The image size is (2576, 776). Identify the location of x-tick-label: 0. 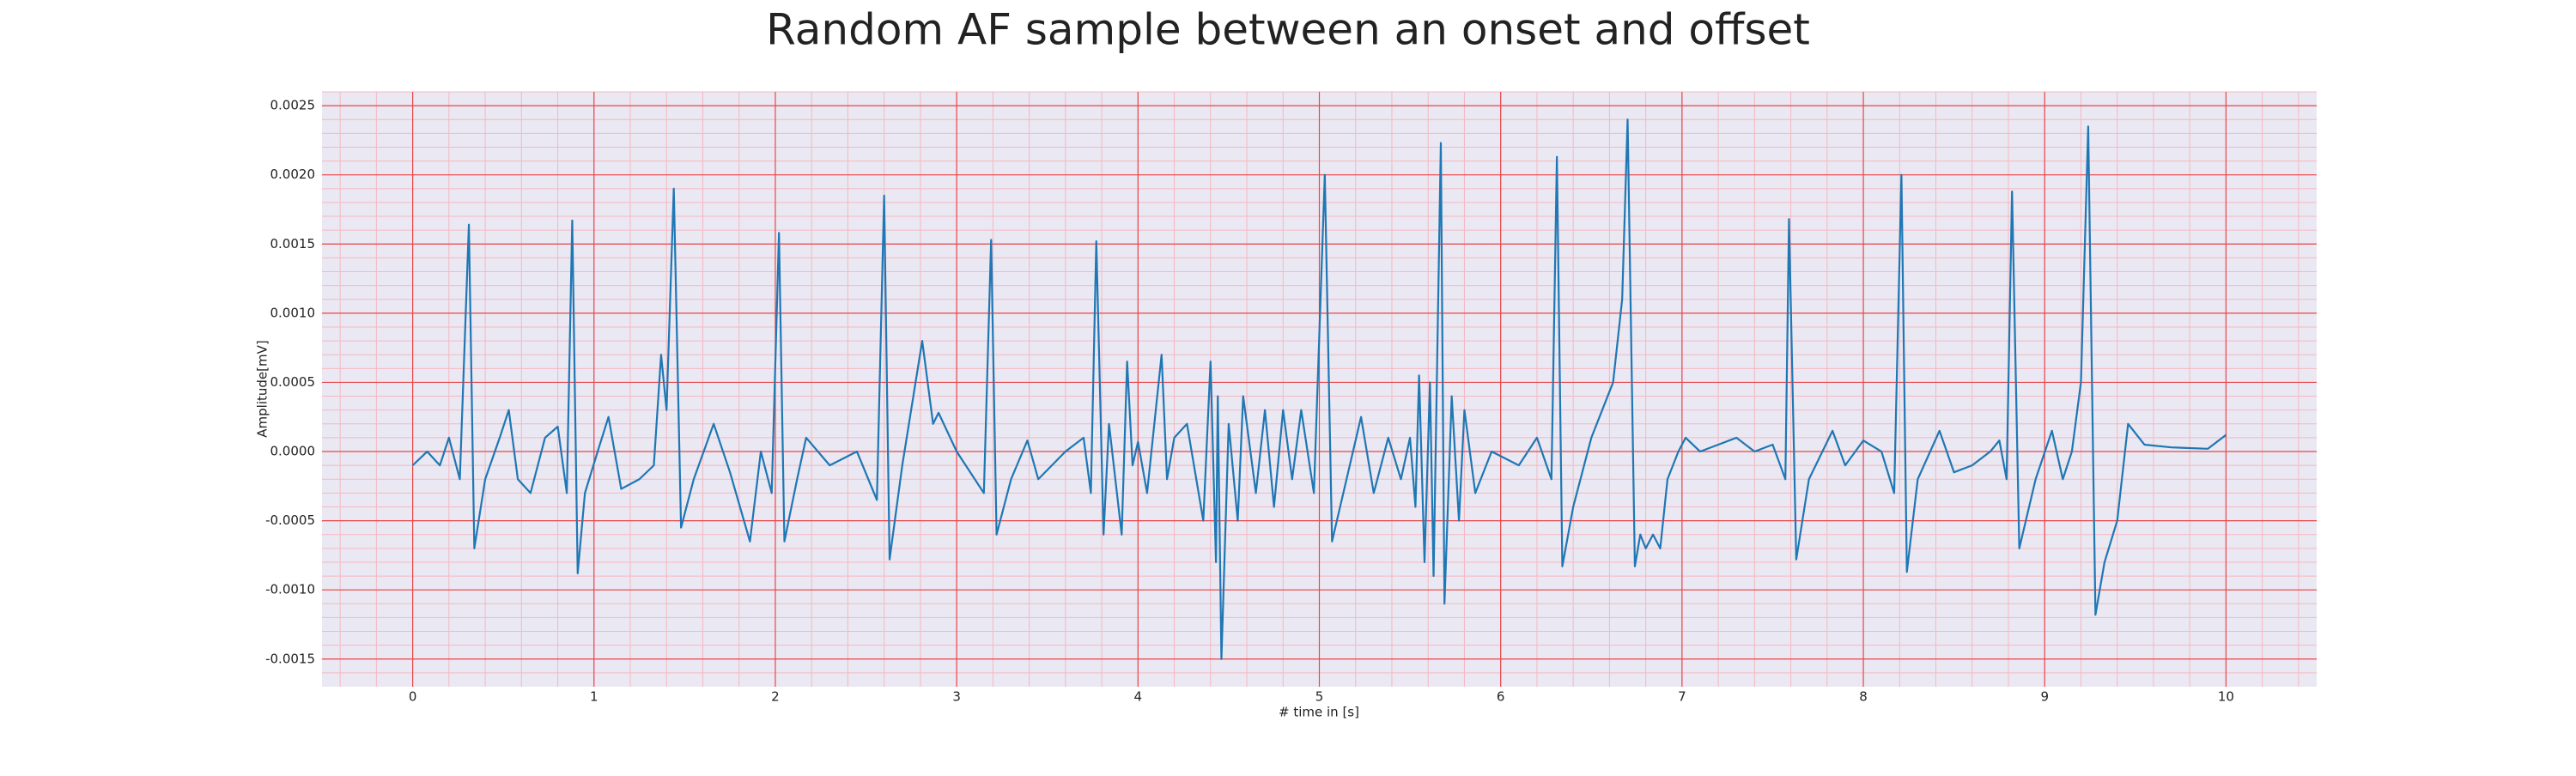
(413, 697).